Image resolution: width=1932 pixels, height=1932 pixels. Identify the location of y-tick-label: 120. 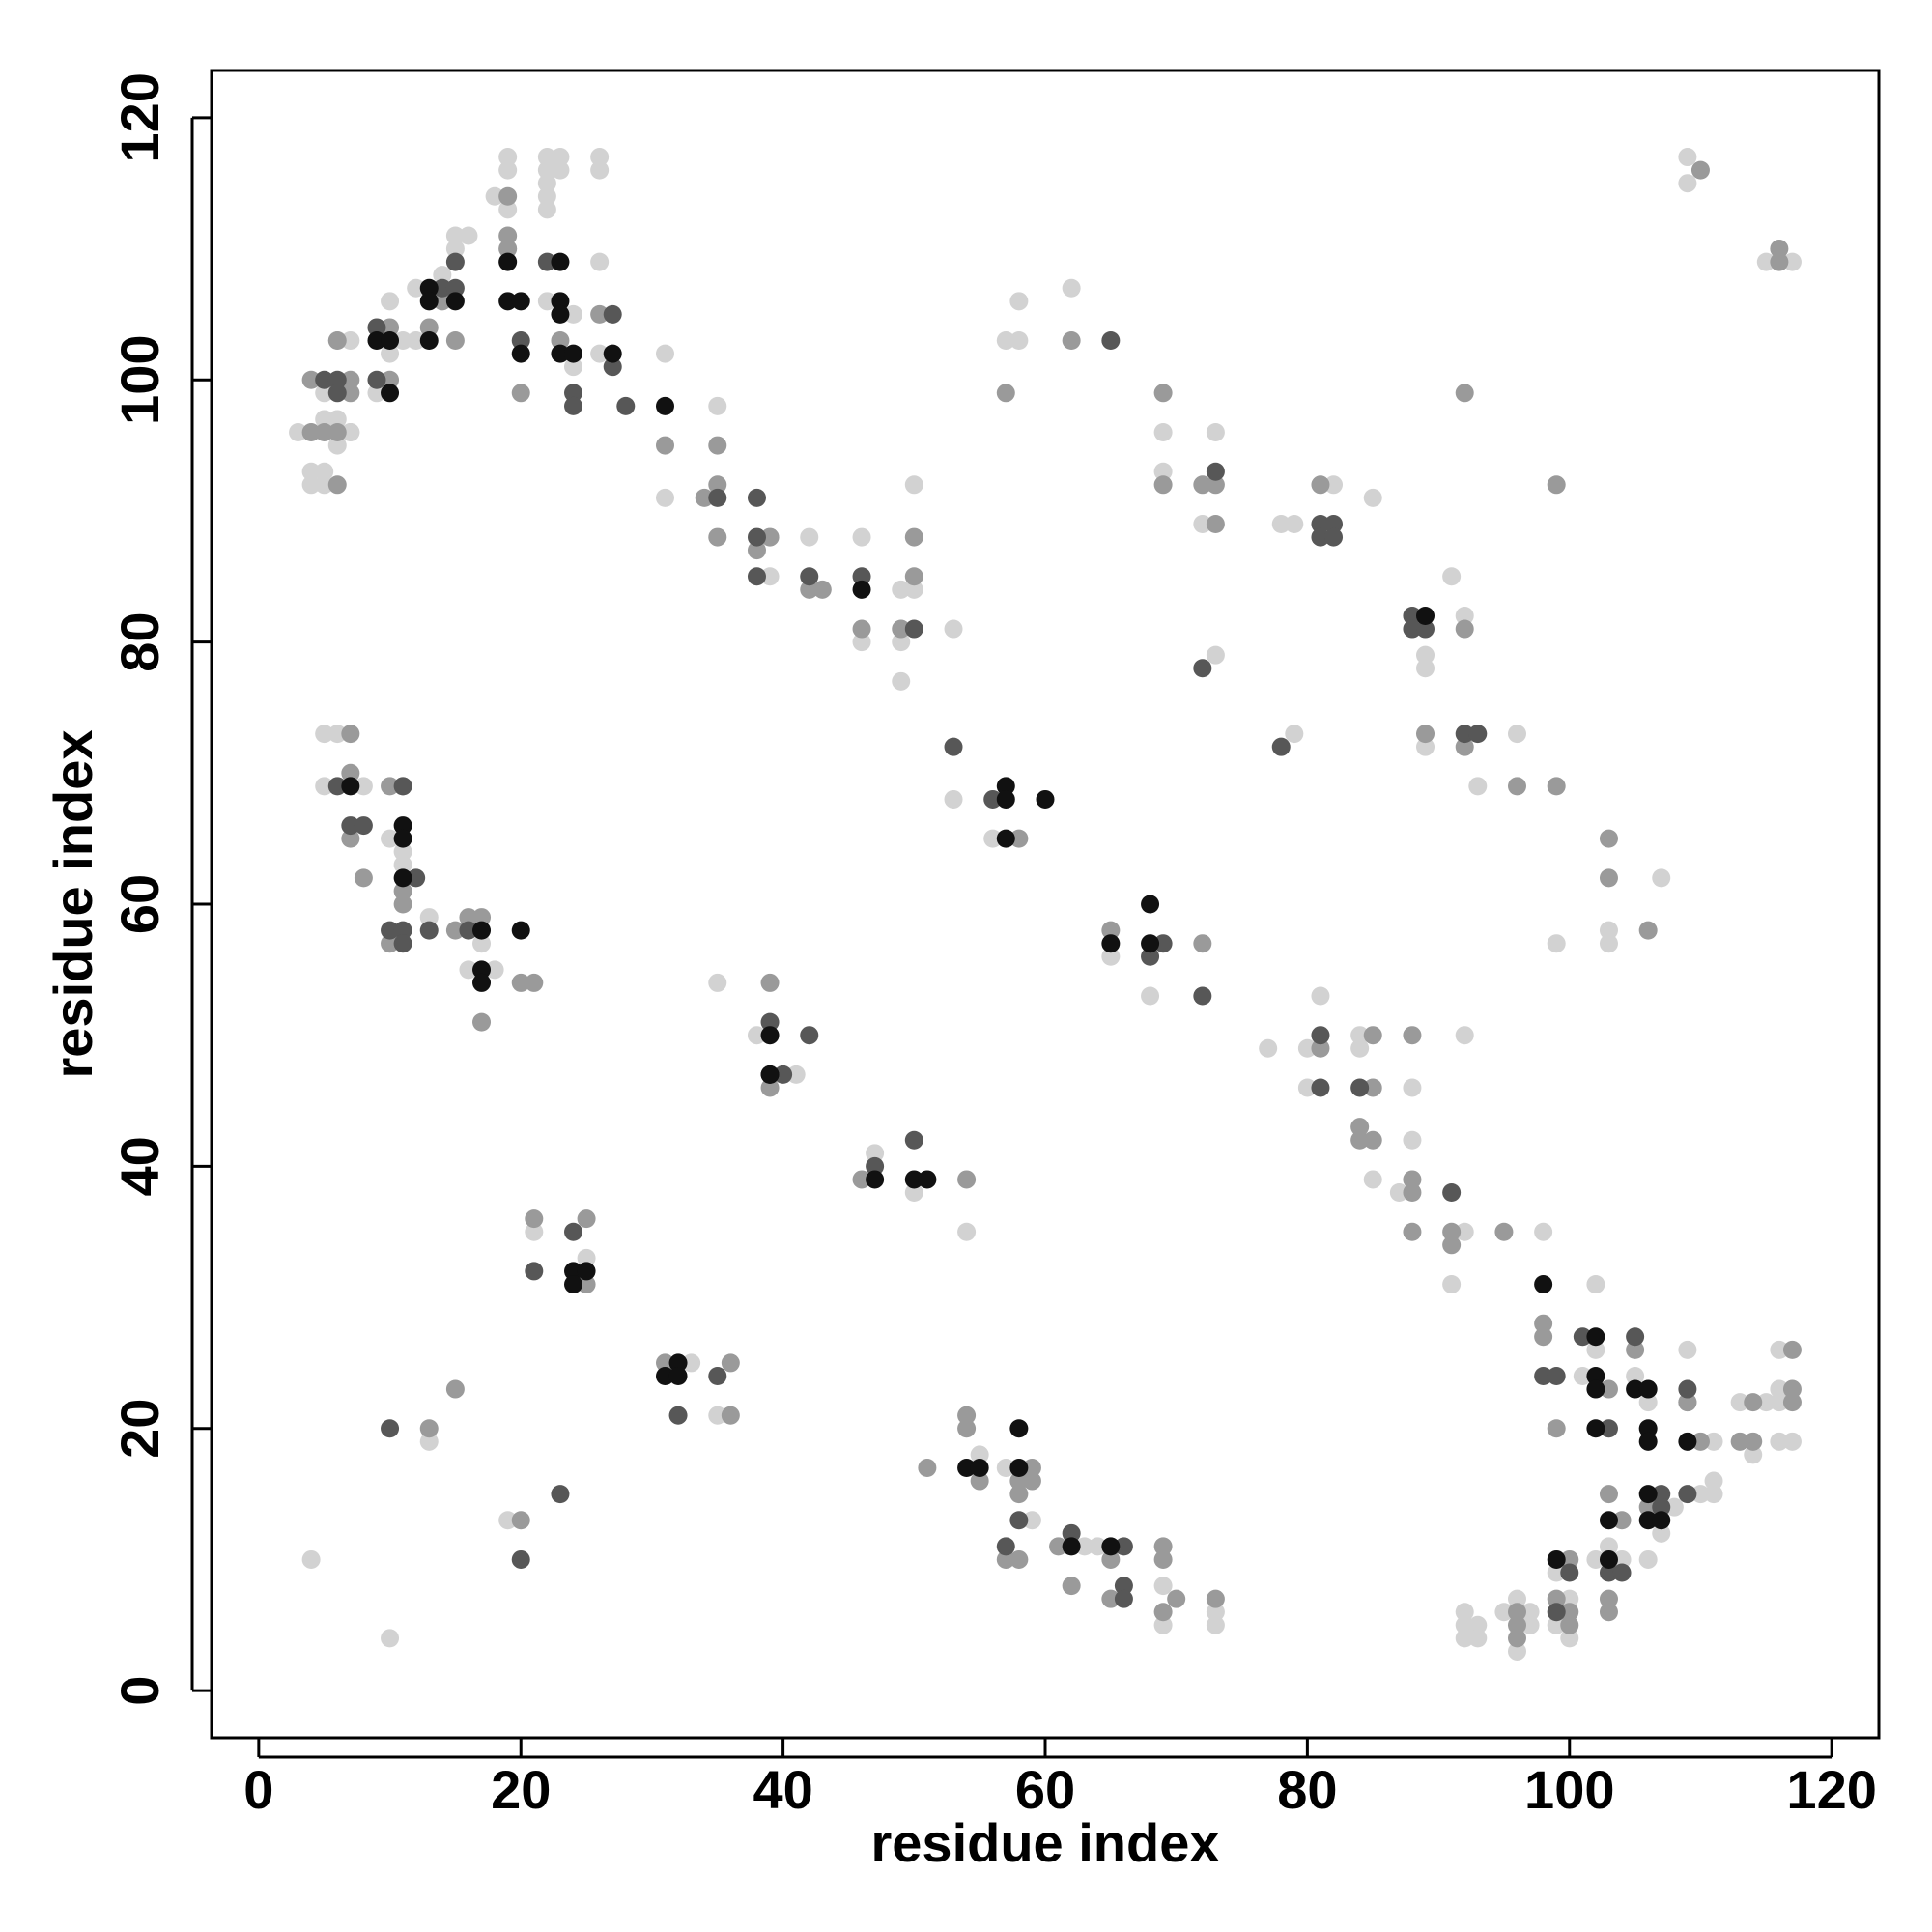
(139, 117).